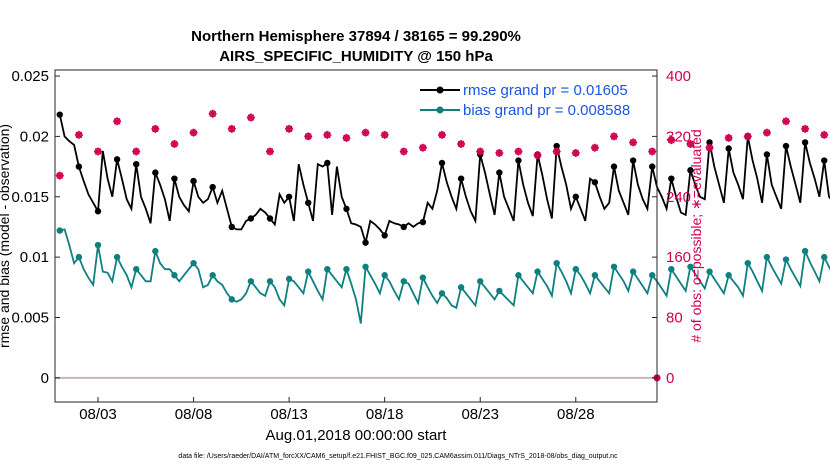 The width and height of the screenshot is (830, 470). Describe the element at coordinates (194, 414) in the screenshot. I see `x-tick-label: 08/08` at that location.